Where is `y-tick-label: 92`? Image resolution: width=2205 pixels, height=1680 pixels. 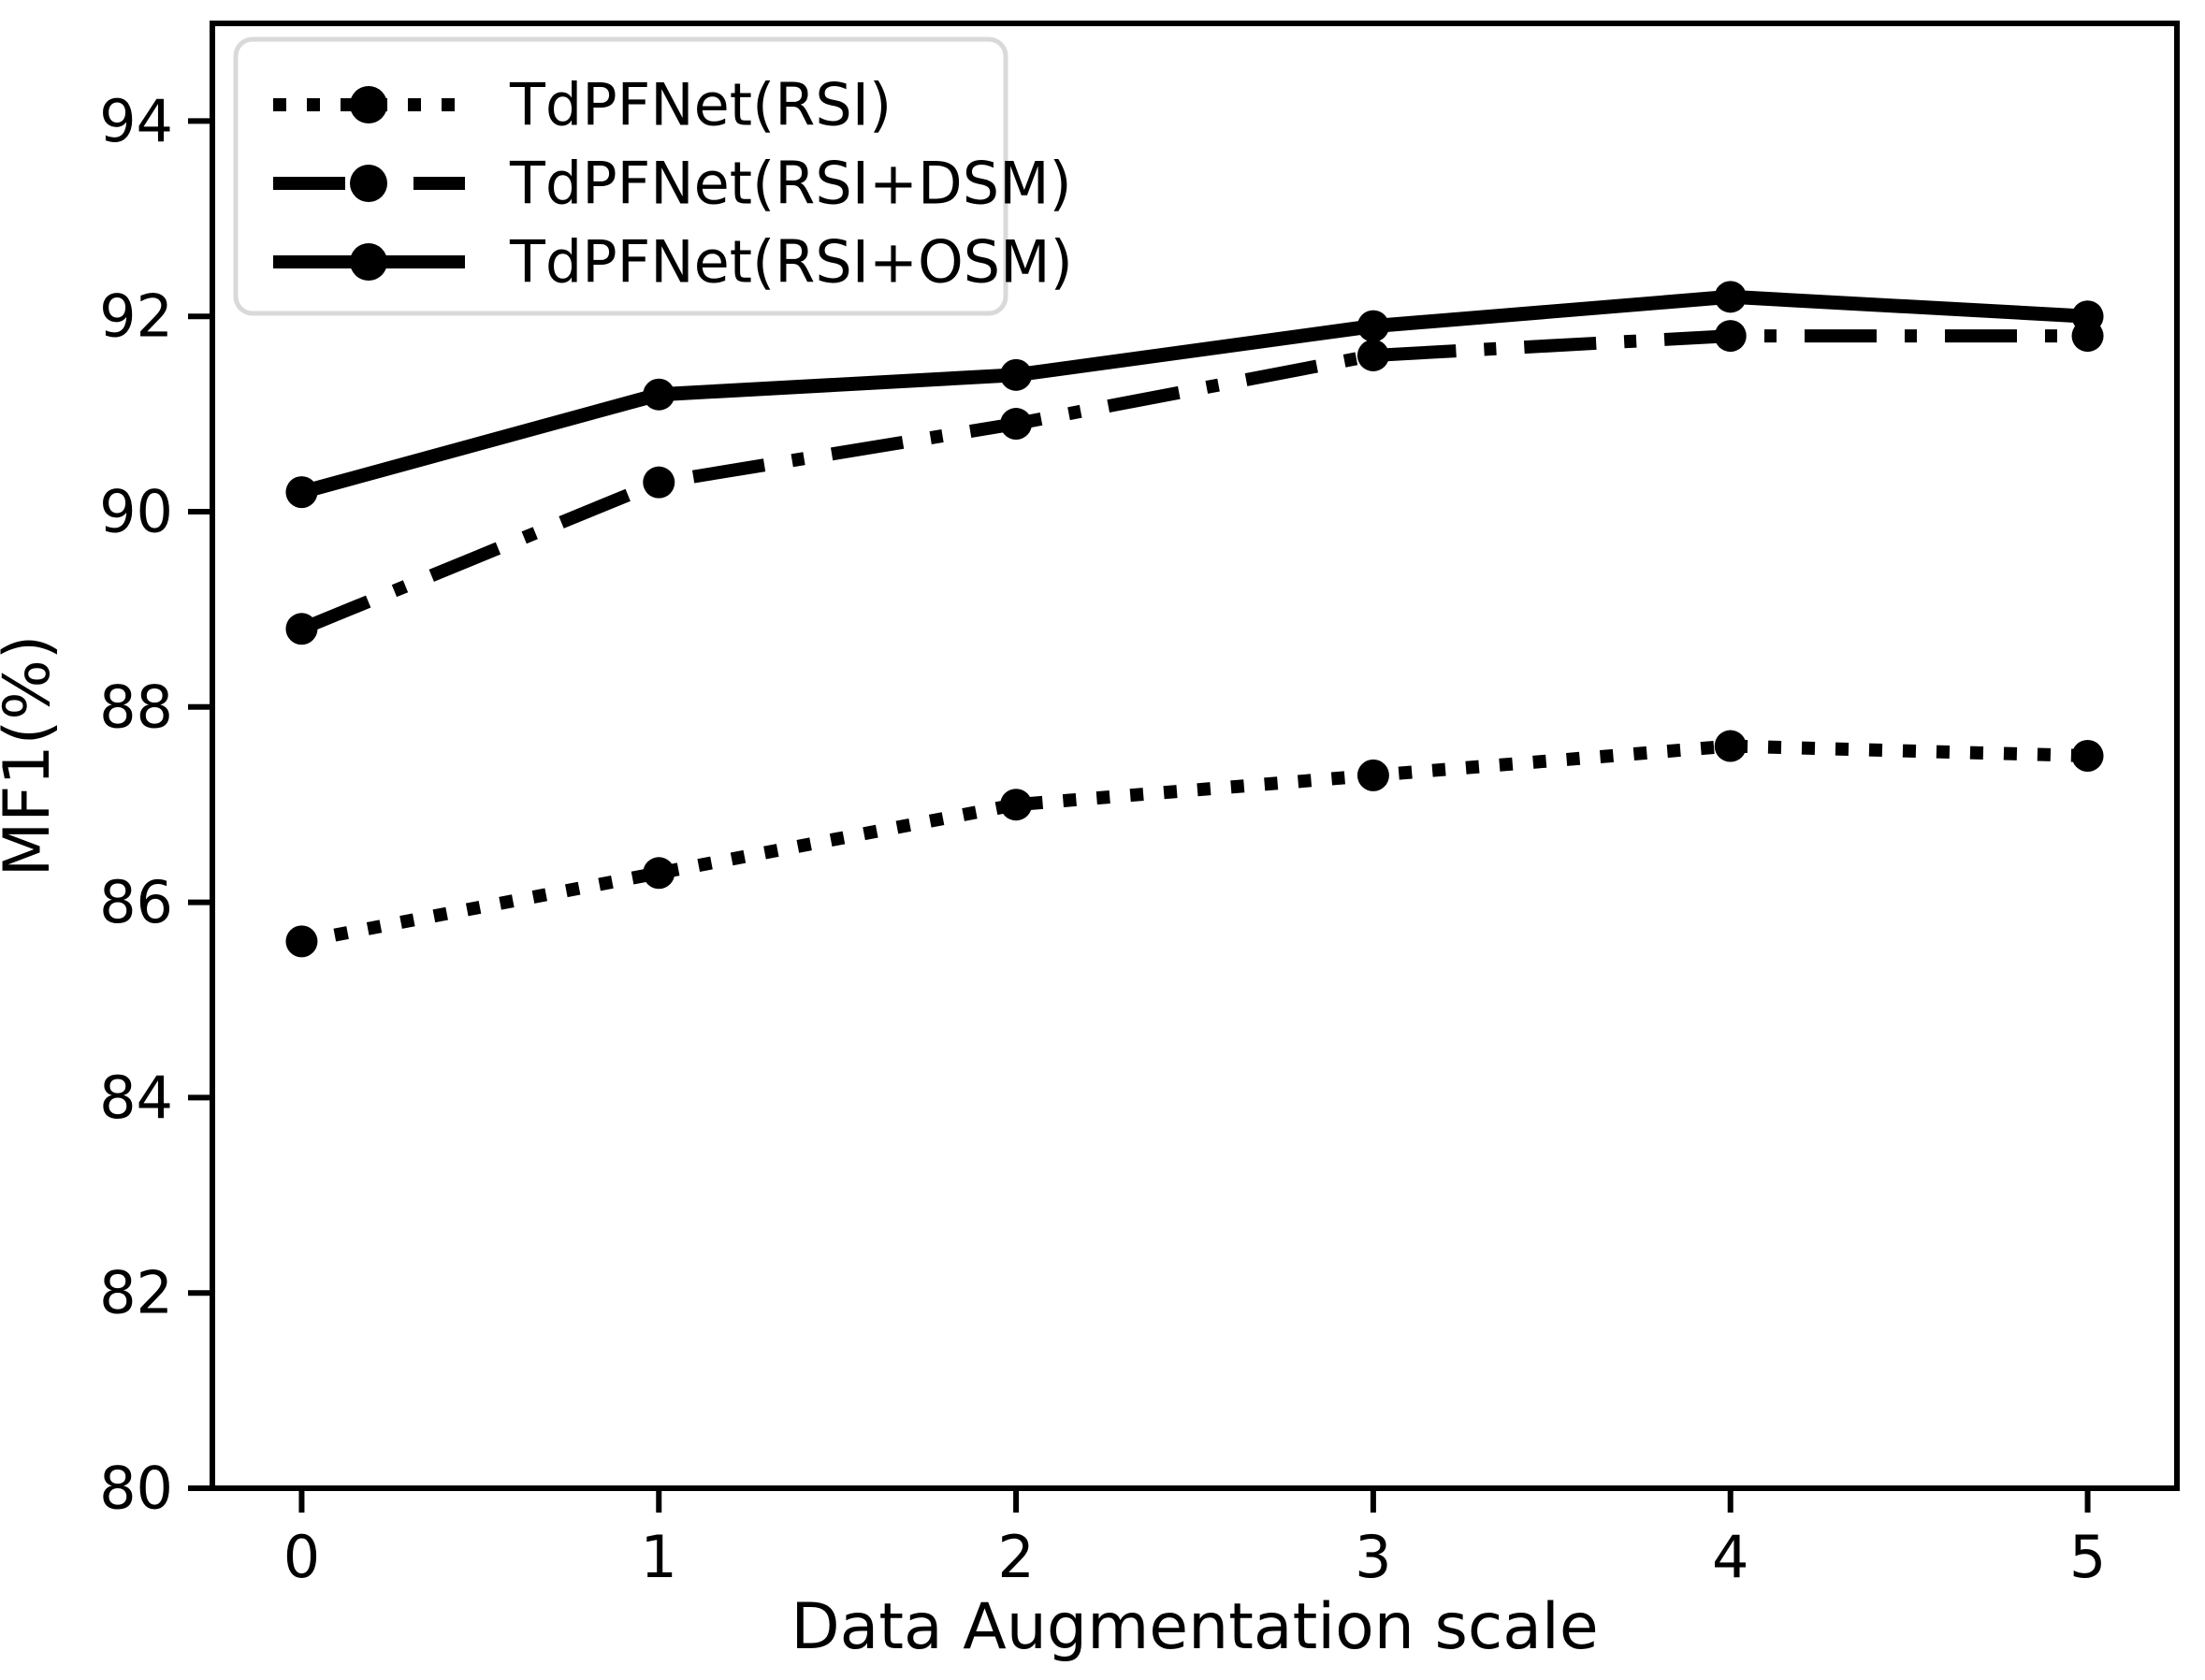 y-tick-label: 92 is located at coordinates (136, 316).